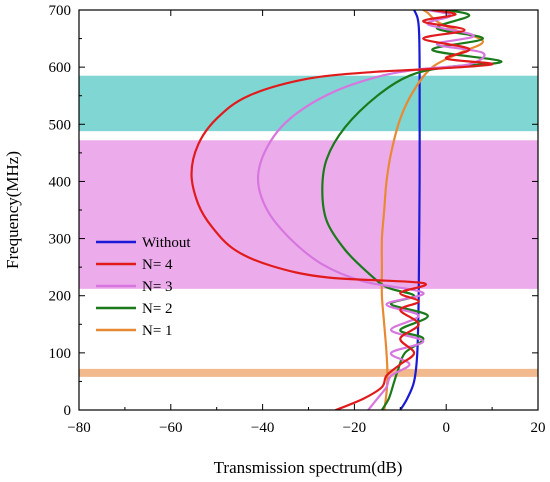  I want to click on y-tick-label: 100, so click(60, 354).